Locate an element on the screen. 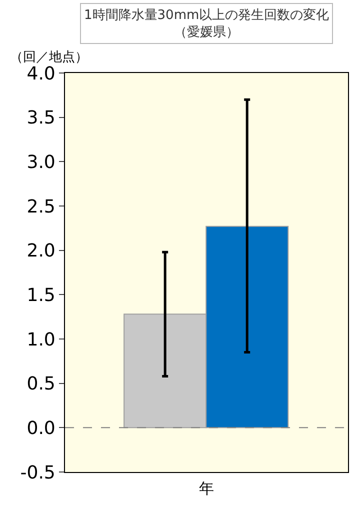 This screenshot has width=361, height=530. x-axis-title: 年 is located at coordinates (206, 488).